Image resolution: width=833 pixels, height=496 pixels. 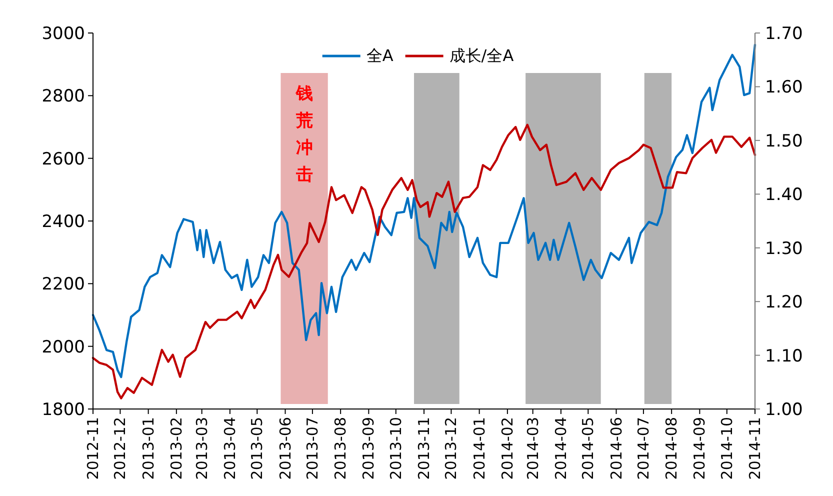 What do you see at coordinates (285, 448) in the screenshot?
I see `x-tick-label: 2013-06` at bounding box center [285, 448].